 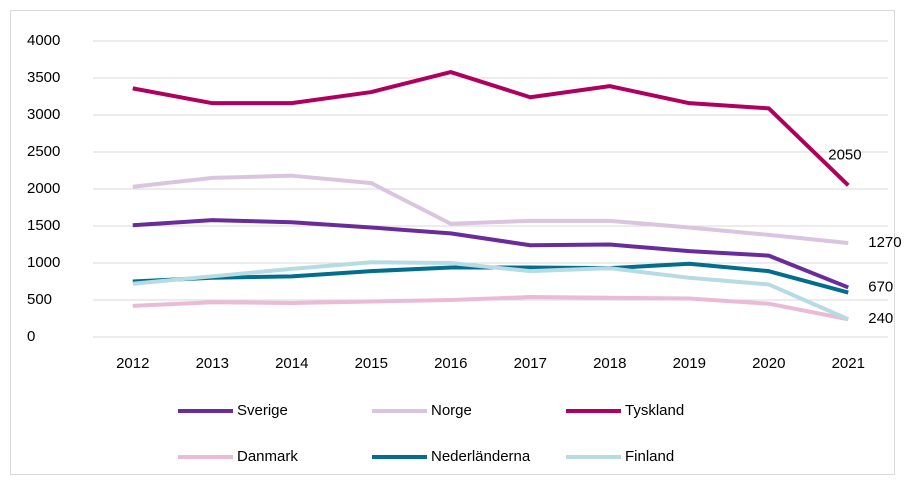 What do you see at coordinates (212, 363) in the screenshot?
I see `x-tick-label: 2013` at bounding box center [212, 363].